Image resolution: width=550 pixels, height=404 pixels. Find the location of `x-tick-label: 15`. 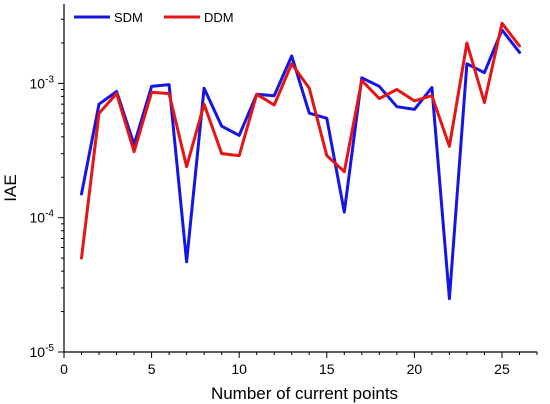

x-tick-label: 15 is located at coordinates (327, 369).